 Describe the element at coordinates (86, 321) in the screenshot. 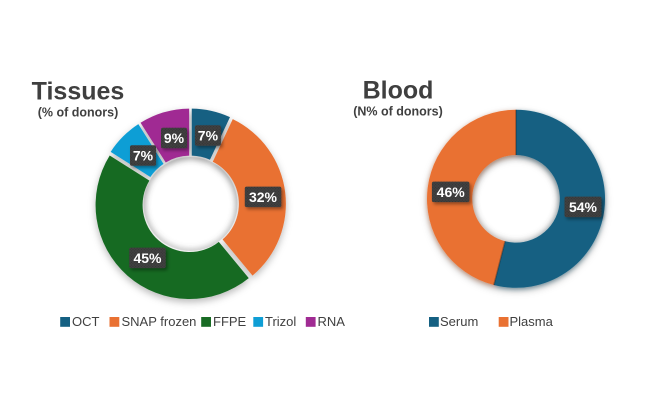

I see `svg-text: OCT` at that location.